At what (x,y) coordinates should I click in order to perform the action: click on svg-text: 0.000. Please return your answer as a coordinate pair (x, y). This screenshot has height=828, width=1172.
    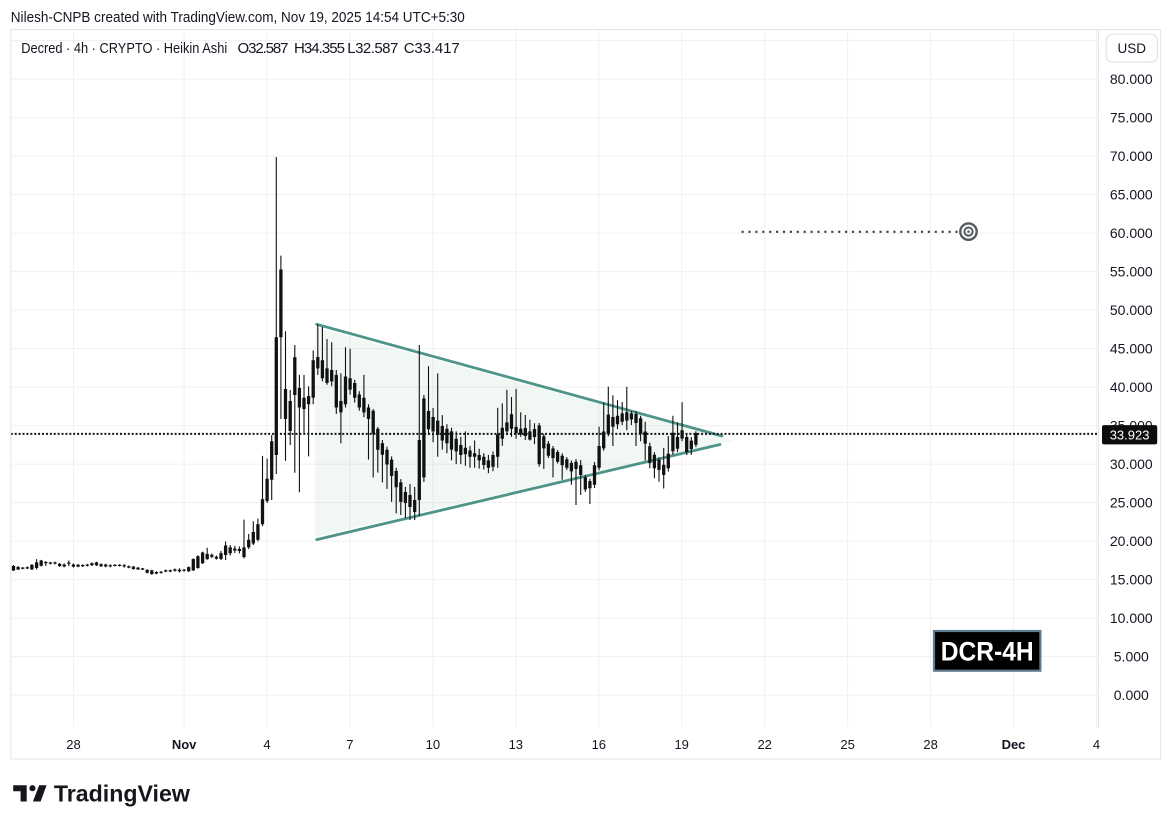
    Looking at the image, I should click on (1131, 695).